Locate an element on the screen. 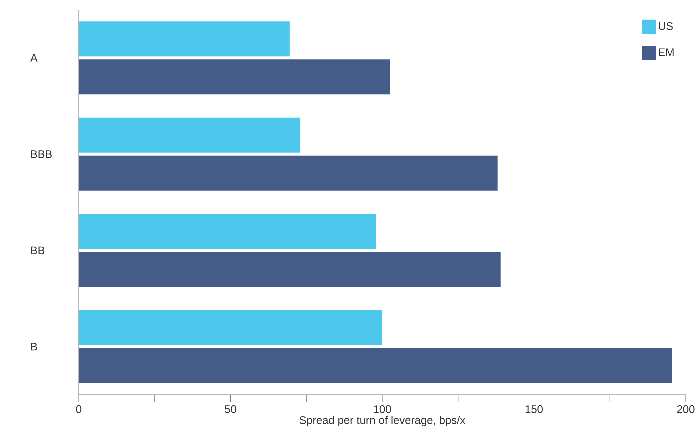  legend-label: US is located at coordinates (666, 26).